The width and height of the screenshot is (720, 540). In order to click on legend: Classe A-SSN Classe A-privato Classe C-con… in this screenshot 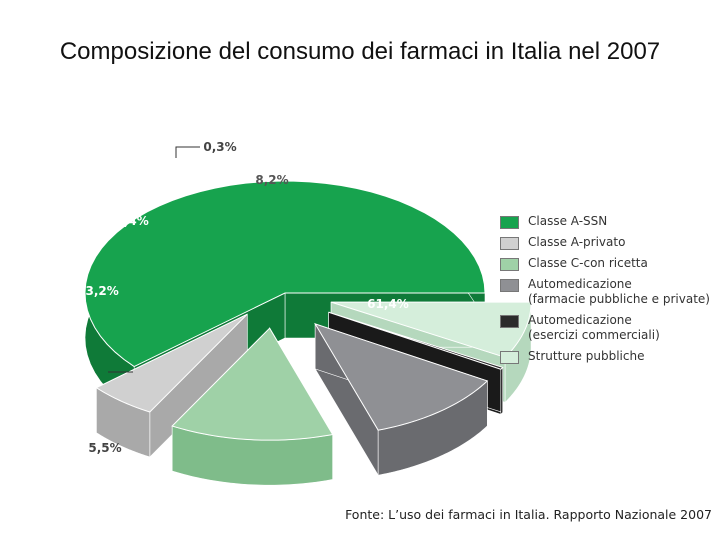, I will do `click(607, 292)`.